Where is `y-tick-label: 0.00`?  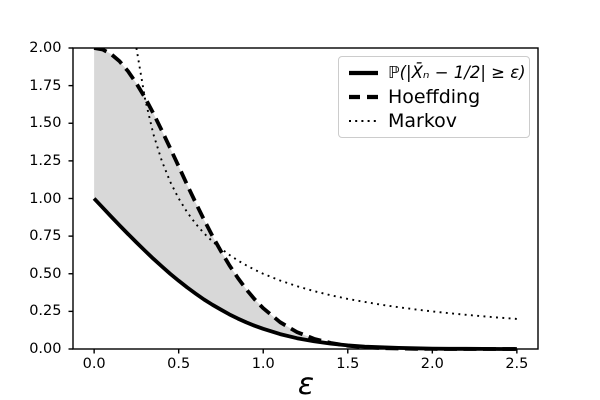 y-tick-label: 0.00 is located at coordinates (45, 349).